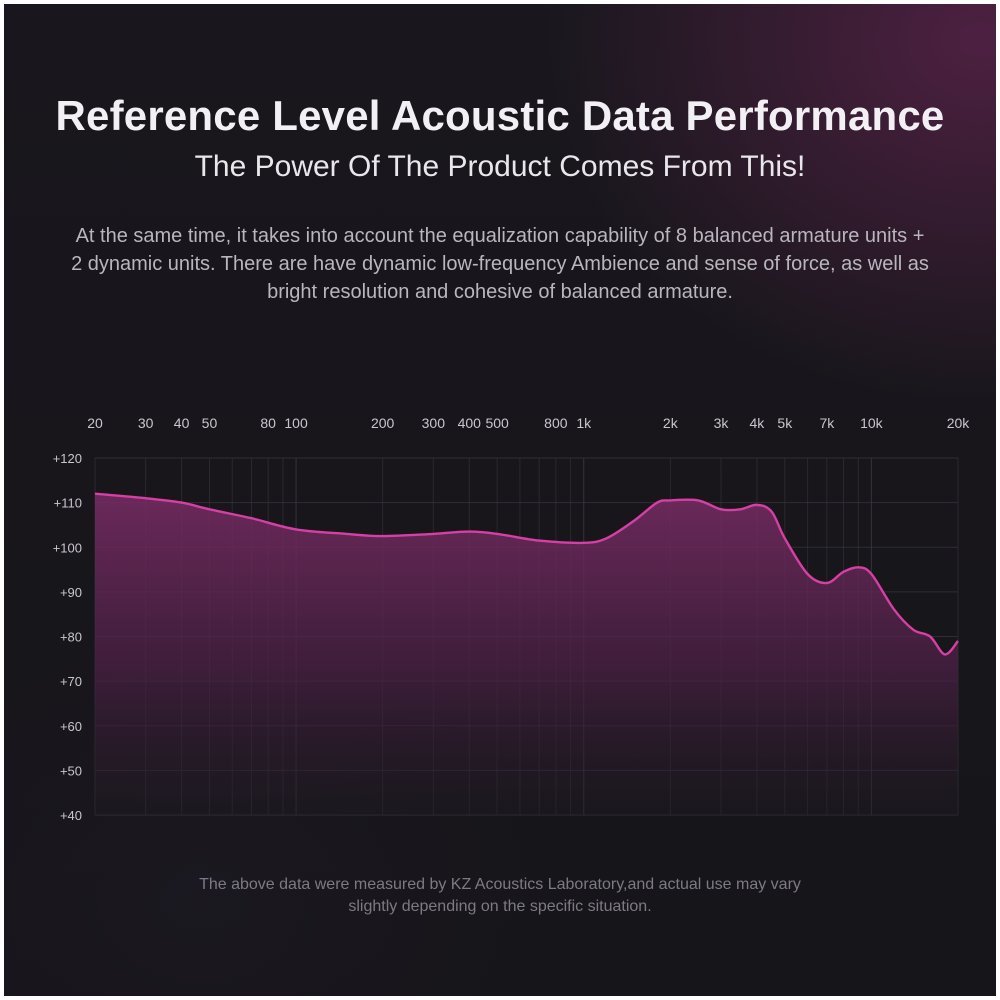 This screenshot has width=1000, height=1000. Describe the element at coordinates (67, 547) in the screenshot. I see `y-tick-label: +100` at that location.